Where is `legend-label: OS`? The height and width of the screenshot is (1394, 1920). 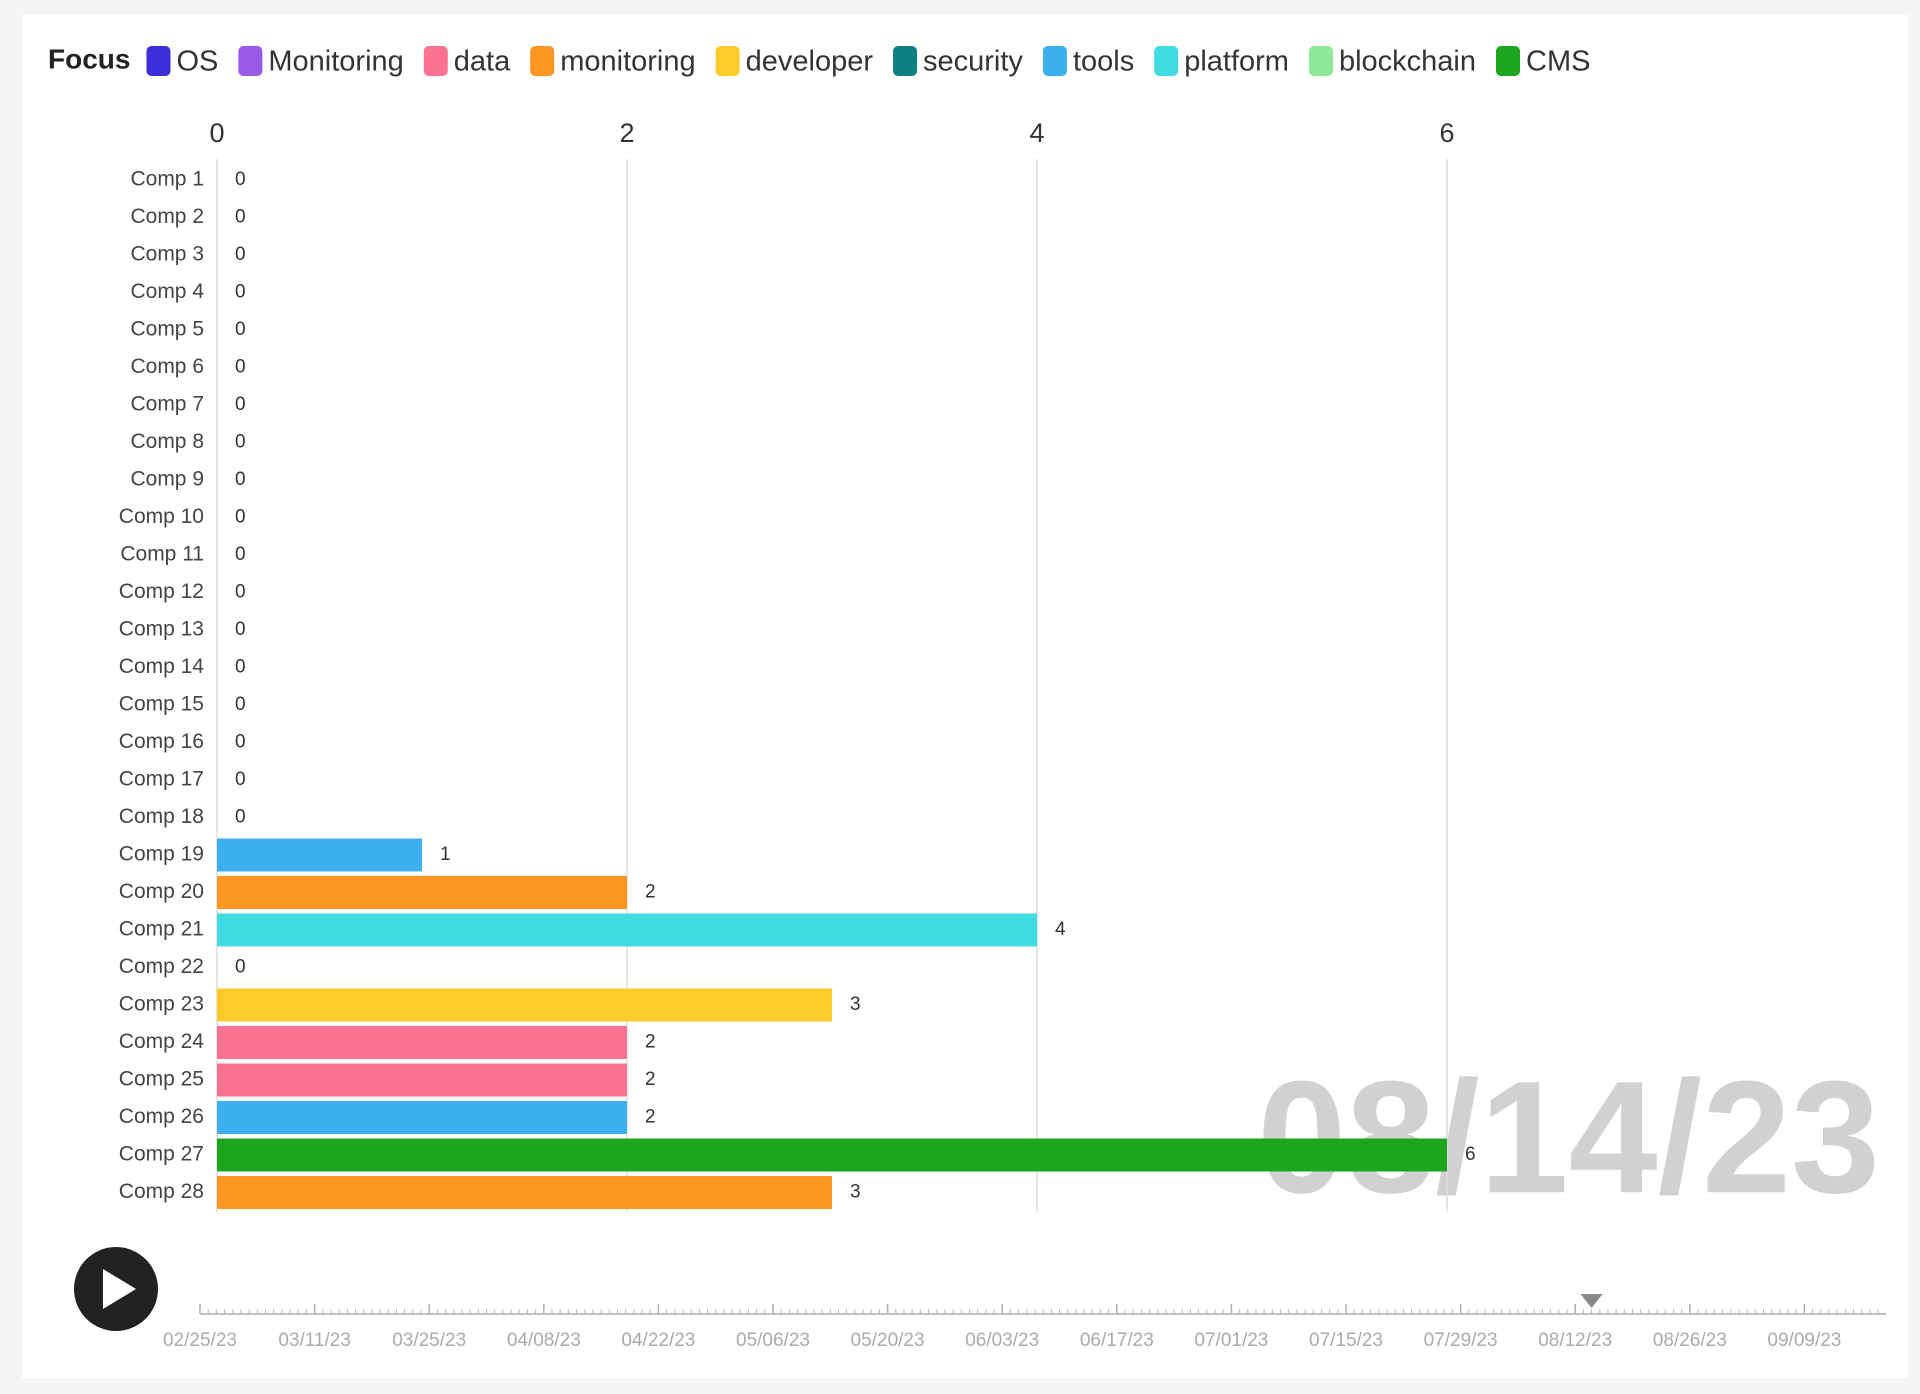
legend-label: OS is located at coordinates (197, 62).